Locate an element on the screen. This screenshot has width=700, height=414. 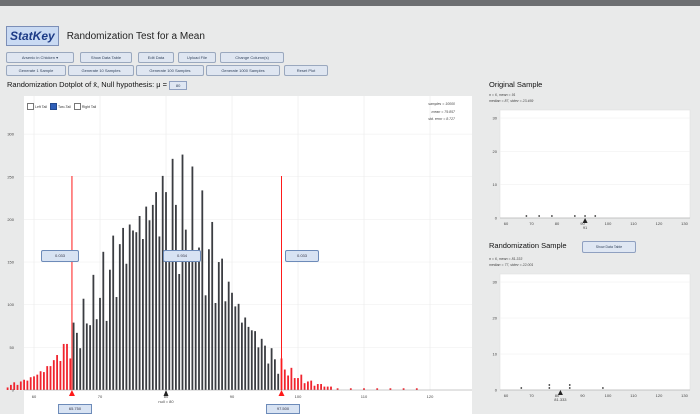
two-tail-checkbox is located at coordinates (53, 106).